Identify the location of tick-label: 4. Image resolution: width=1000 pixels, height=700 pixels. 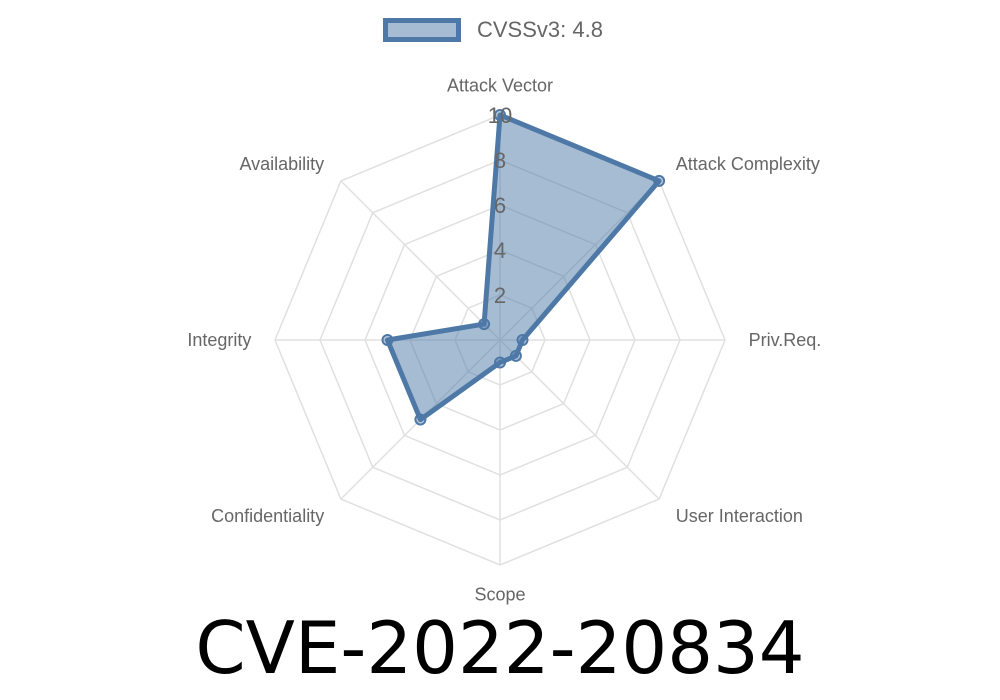
(500, 250).